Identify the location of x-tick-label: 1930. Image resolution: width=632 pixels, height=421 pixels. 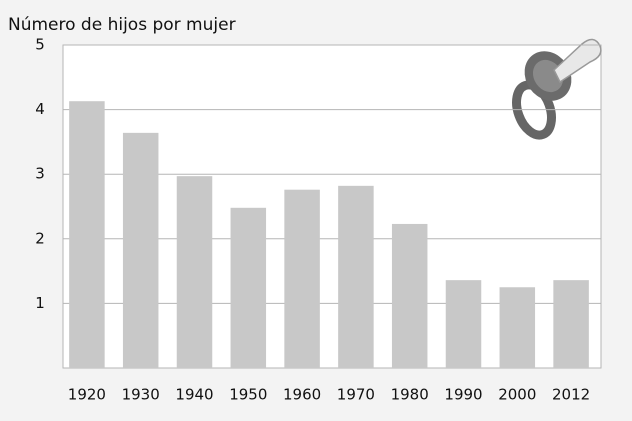
(141, 395).